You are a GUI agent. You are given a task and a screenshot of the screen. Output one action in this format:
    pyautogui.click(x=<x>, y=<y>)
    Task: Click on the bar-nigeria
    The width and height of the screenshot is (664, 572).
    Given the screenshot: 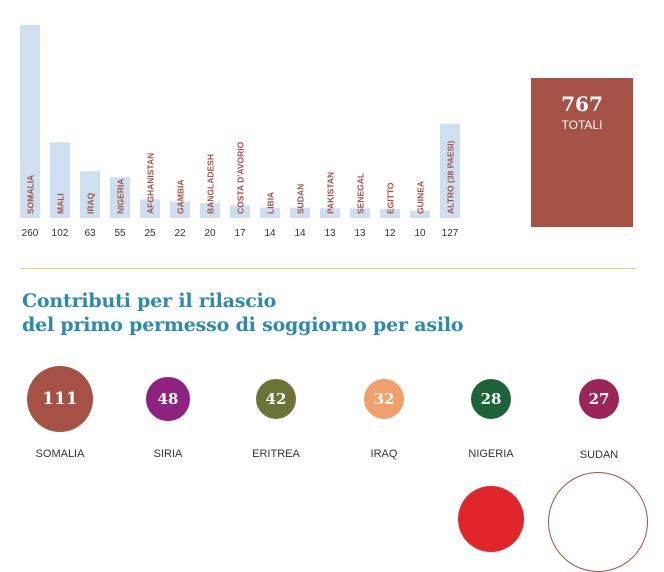 What is the action you would take?
    pyautogui.click(x=120, y=197)
    